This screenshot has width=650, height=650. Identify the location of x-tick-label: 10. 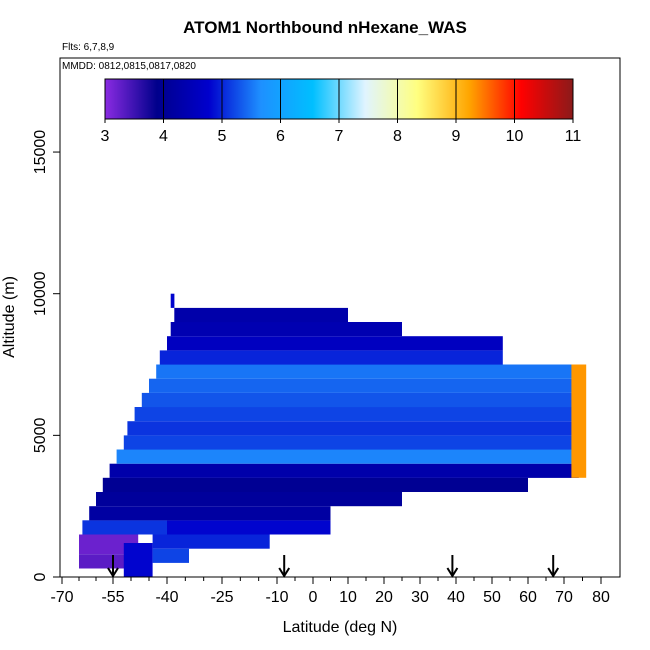
(348, 597).